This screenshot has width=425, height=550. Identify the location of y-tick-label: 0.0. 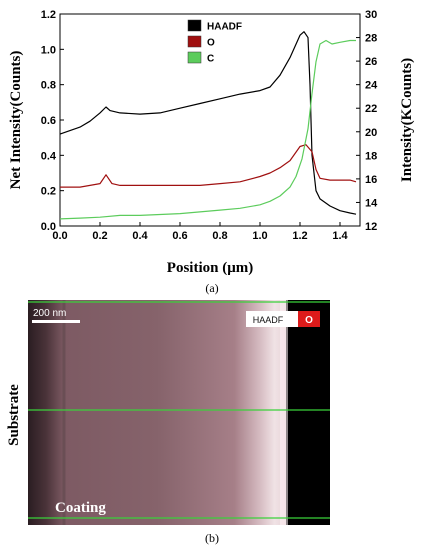
(48, 227).